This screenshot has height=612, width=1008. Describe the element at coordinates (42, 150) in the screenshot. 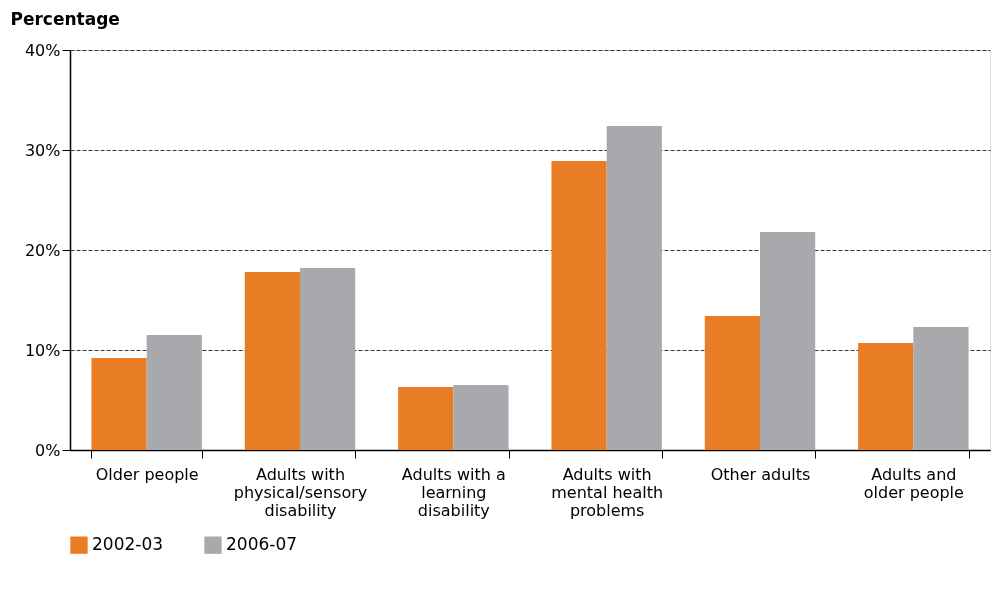

I see `y-tick-label: 30%` at that location.